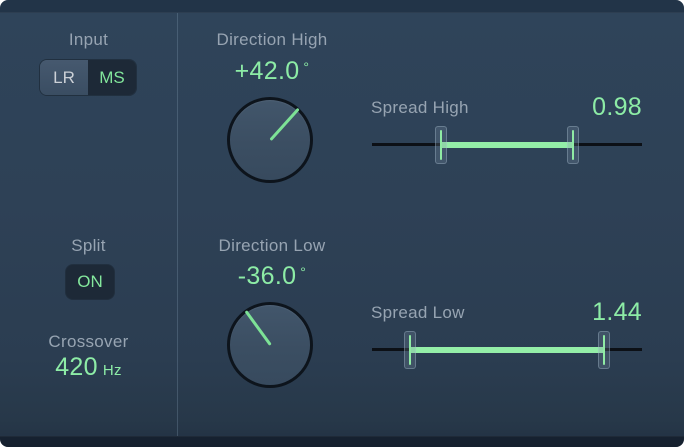 This screenshot has width=684, height=447. Describe the element at coordinates (303, 272) in the screenshot. I see `direction-low-unit: °` at that location.